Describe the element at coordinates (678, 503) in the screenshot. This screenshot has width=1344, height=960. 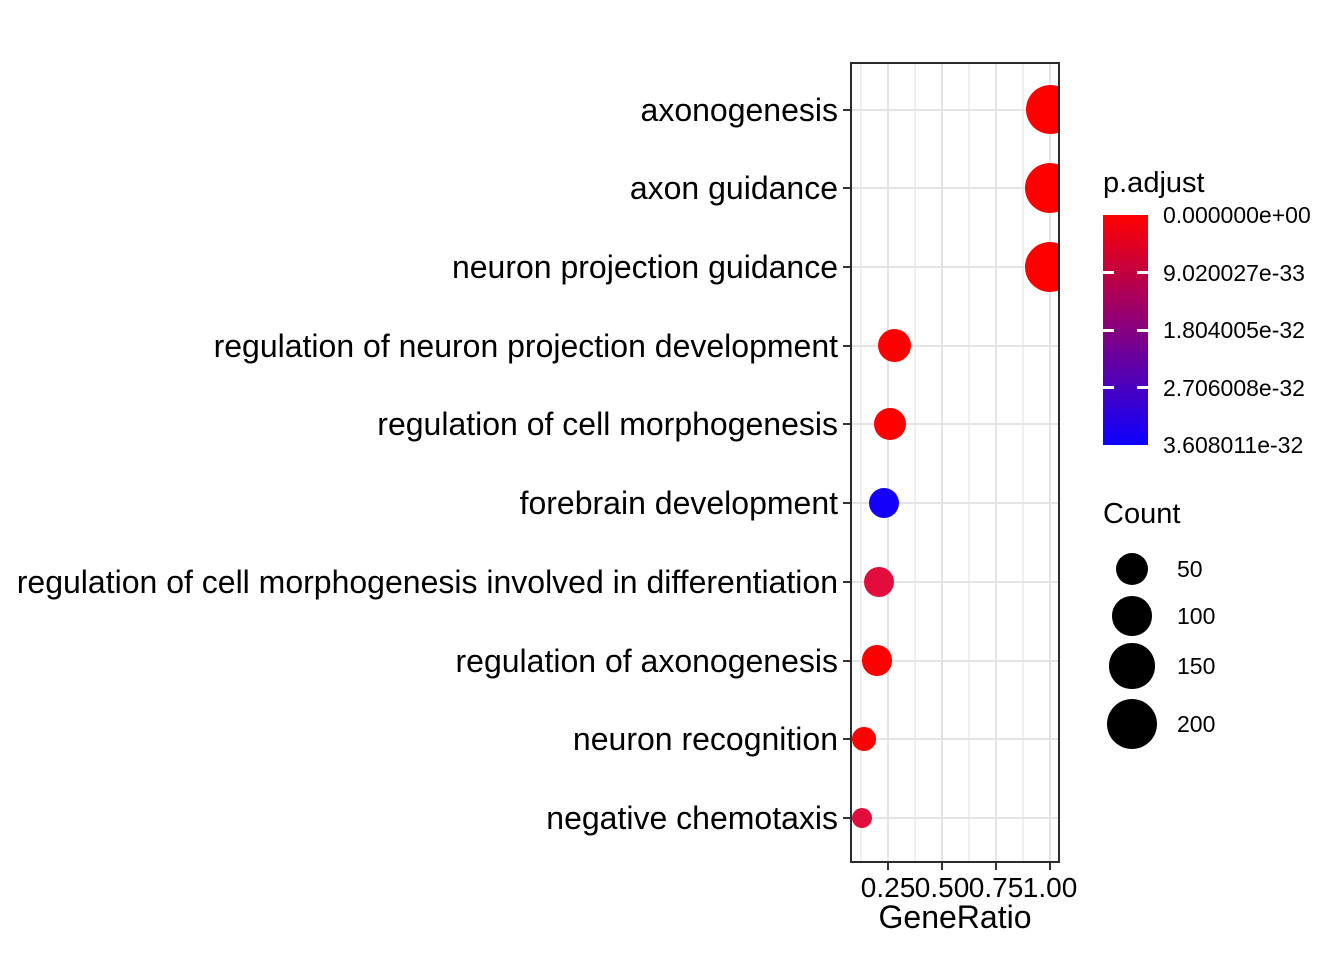
I see `y-axis-label: forebrain development` at that location.